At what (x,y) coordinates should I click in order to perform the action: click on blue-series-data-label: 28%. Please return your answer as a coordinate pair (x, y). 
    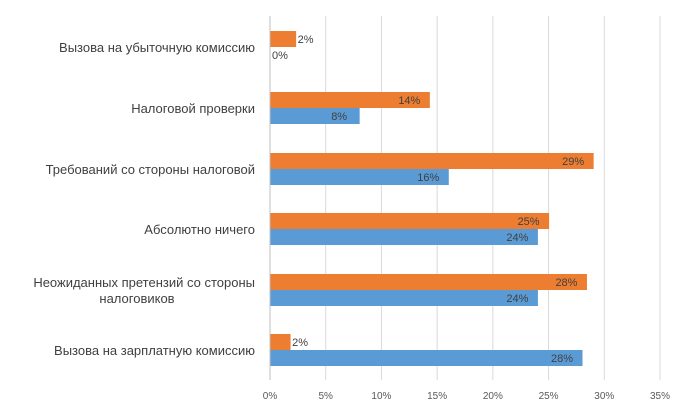
    Looking at the image, I should click on (562, 359).